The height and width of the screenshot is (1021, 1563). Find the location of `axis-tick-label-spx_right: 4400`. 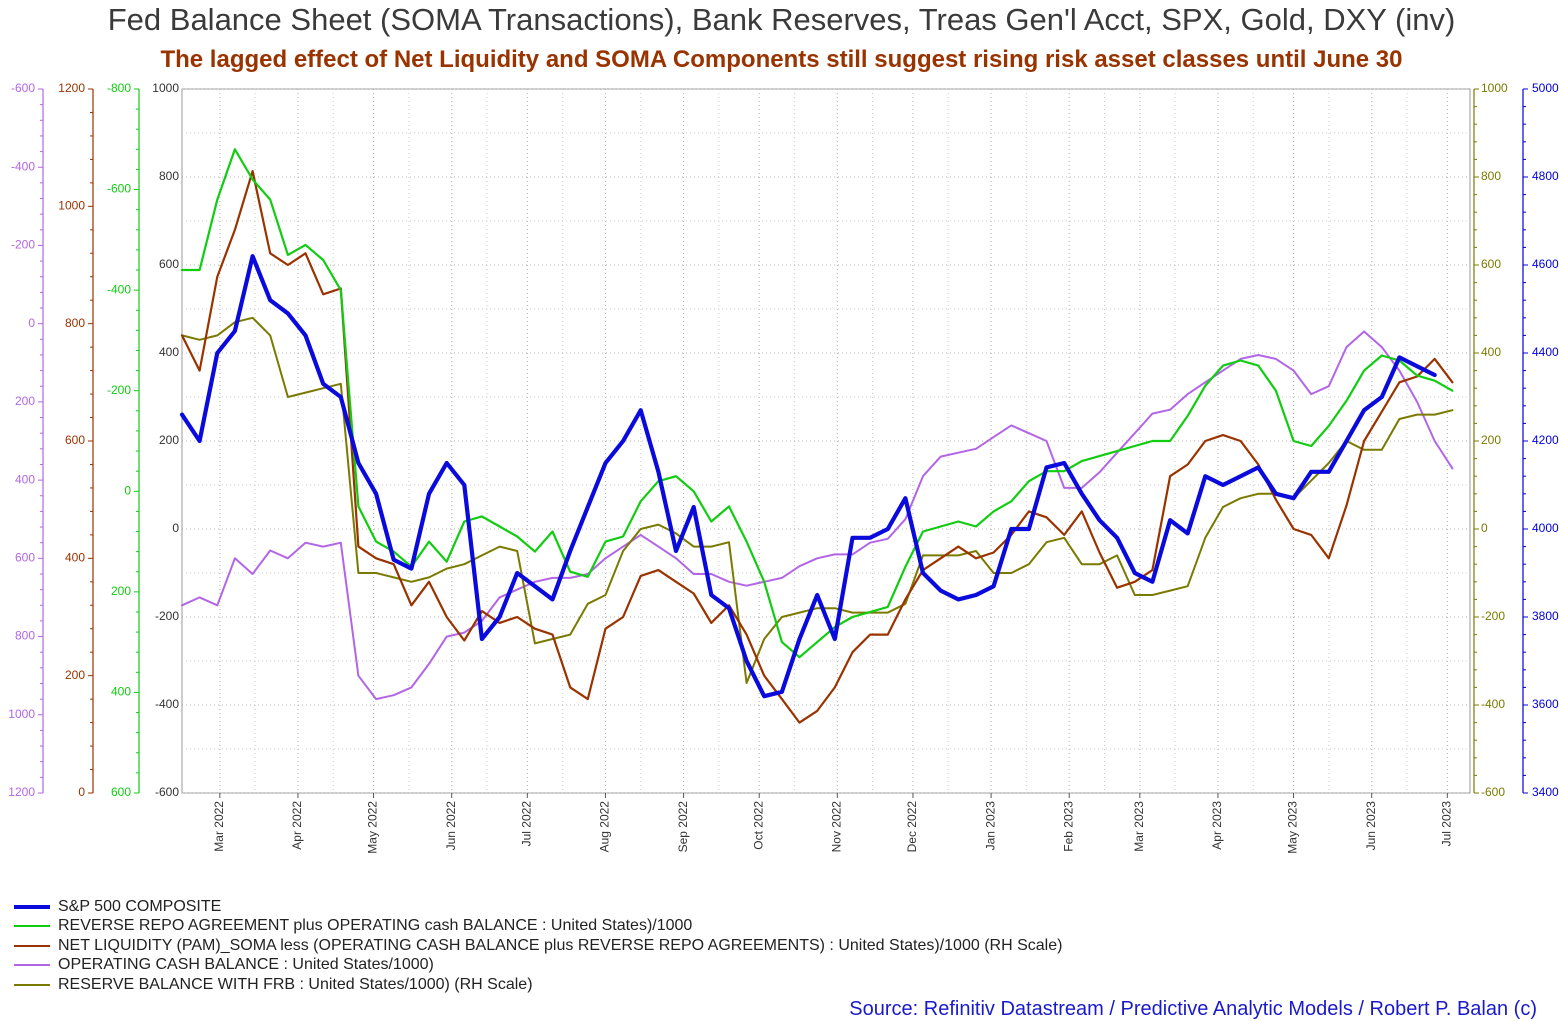

axis-tick-label-spx_right: 4400 is located at coordinates (1545, 352).